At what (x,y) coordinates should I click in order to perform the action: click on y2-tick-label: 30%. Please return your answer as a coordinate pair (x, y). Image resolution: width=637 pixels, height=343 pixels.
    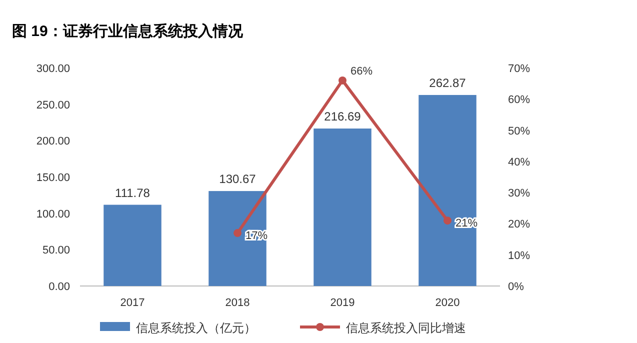
    Looking at the image, I should click on (519, 194).